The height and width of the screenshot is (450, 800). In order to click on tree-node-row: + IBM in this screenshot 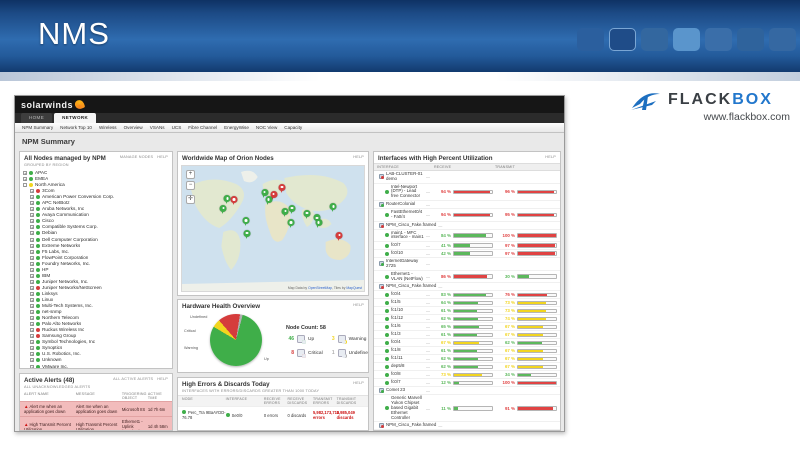, I will do `click(96, 276)`.